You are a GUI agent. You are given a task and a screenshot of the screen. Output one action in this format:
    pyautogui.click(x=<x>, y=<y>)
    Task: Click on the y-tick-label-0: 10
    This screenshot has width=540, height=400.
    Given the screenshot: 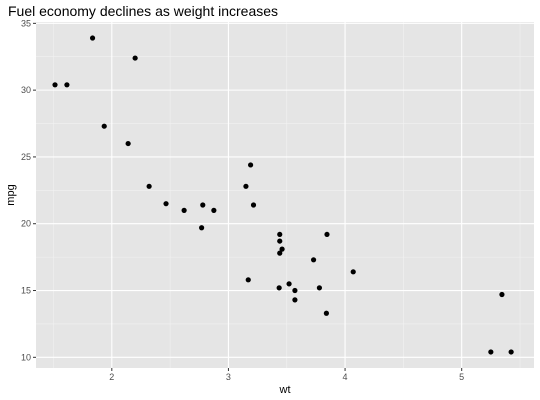 What is the action you would take?
    pyautogui.click(x=26, y=357)
    